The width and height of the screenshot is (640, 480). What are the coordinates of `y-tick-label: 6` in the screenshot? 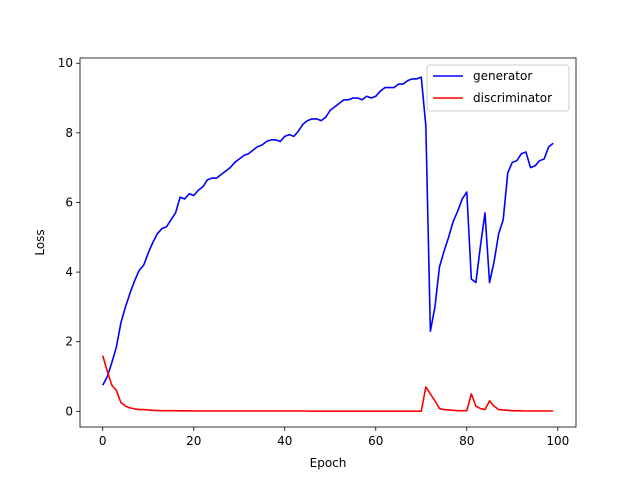 It's located at (69, 202).